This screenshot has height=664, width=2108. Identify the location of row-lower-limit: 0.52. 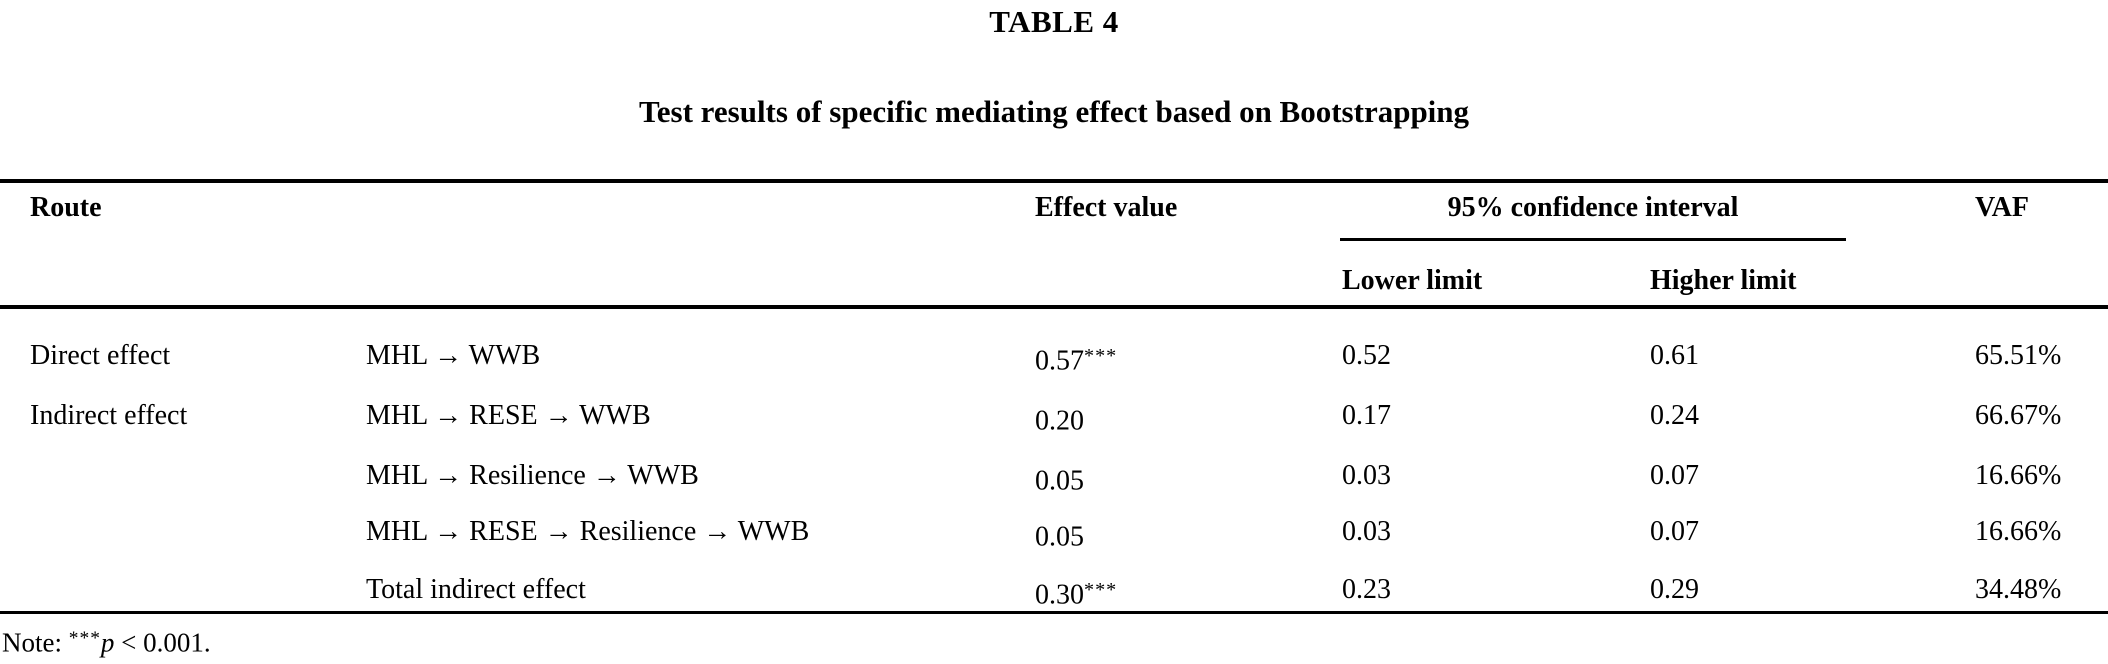
(1366, 355).